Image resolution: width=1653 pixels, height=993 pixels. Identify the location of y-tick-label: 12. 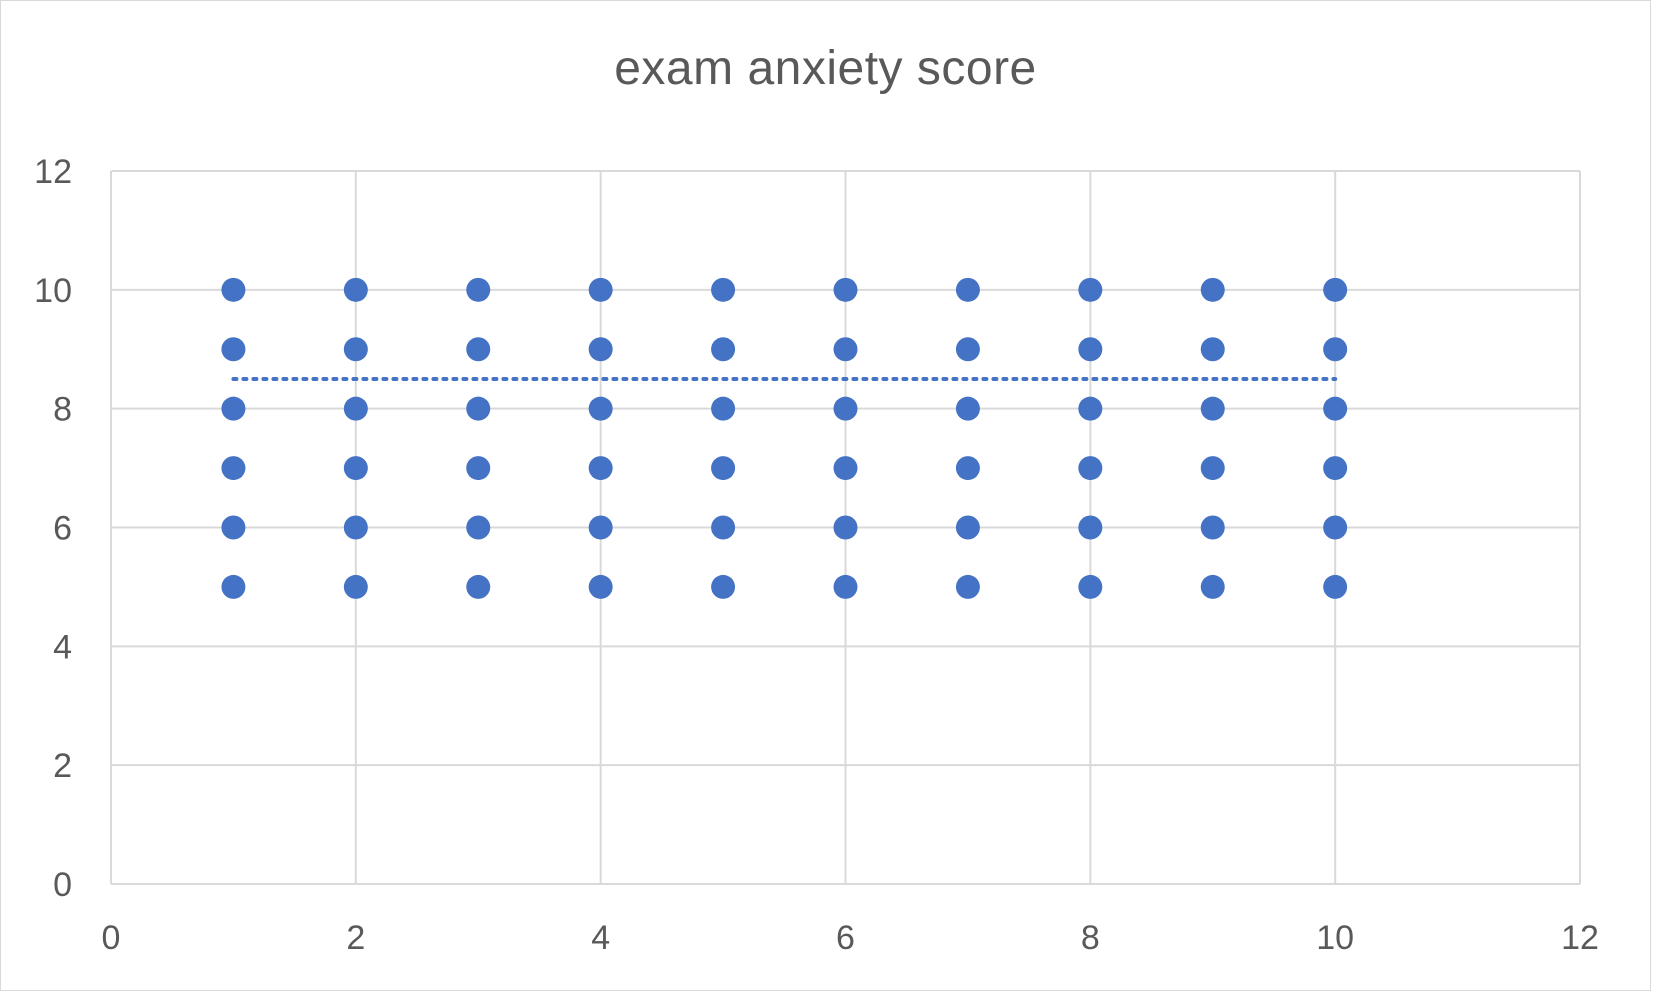
(53, 172).